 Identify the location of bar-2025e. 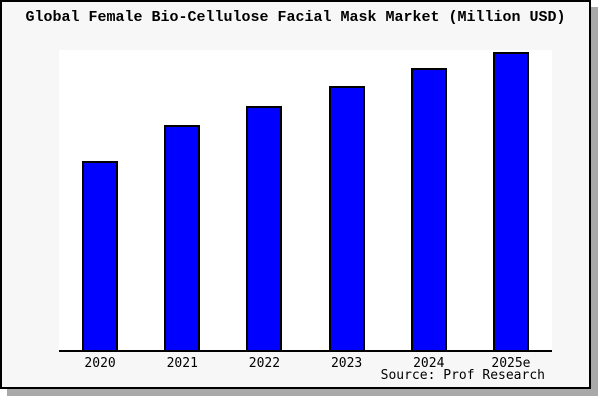
(510, 201).